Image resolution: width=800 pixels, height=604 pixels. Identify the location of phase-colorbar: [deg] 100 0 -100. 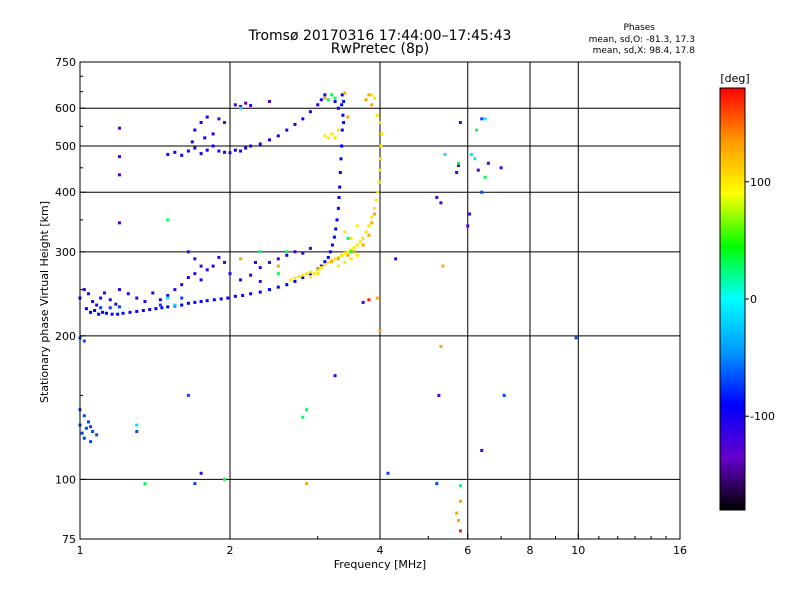
(747, 291).